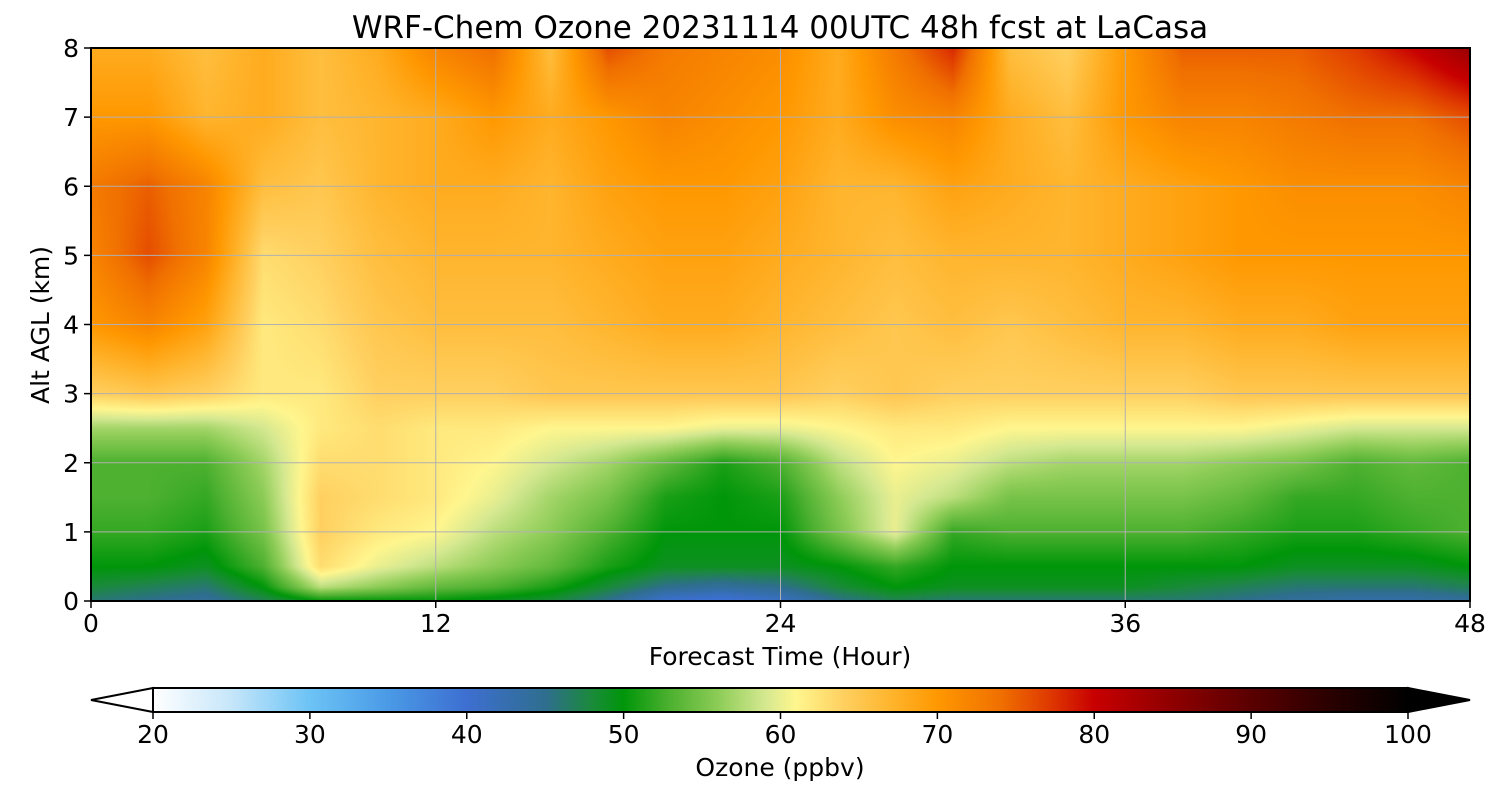 This screenshot has width=1500, height=800. Describe the element at coordinates (122, 700) in the screenshot. I see `colorbar-low-extend` at that location.